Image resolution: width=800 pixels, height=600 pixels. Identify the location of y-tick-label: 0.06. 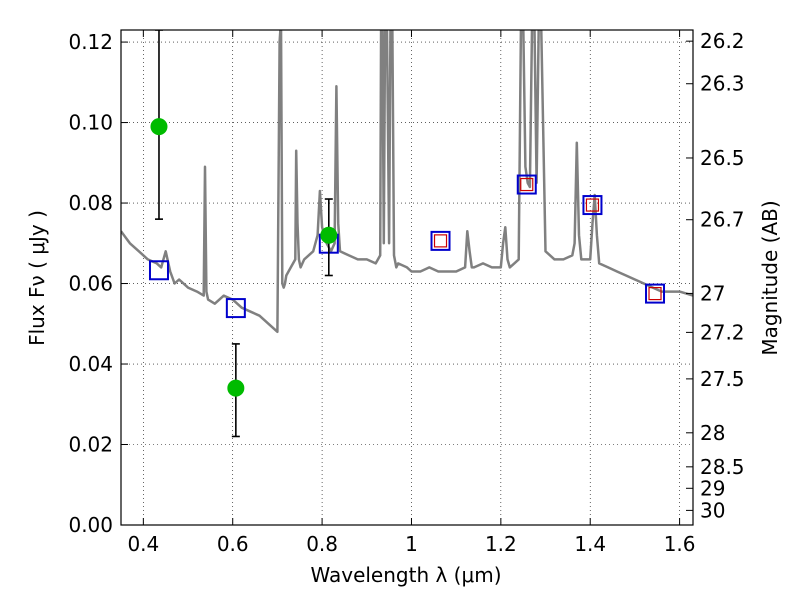
(90, 284).